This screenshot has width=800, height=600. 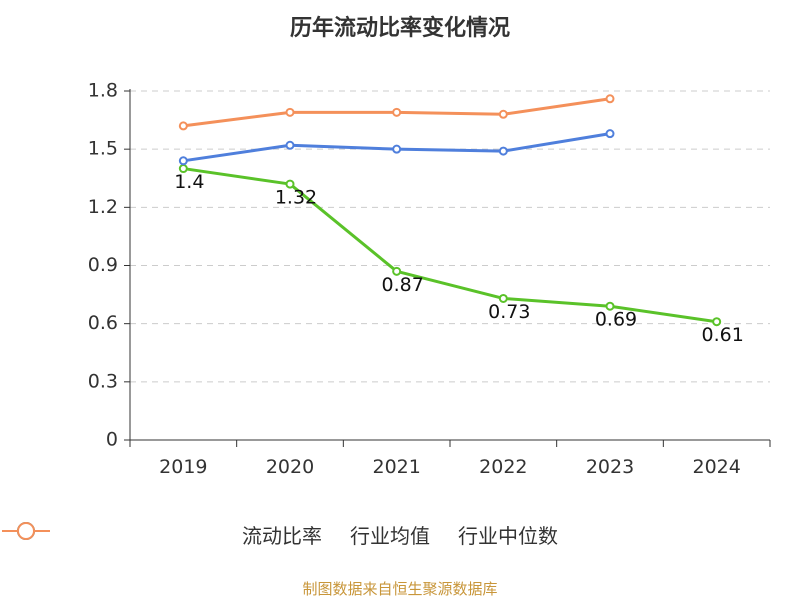 What do you see at coordinates (399, 28) in the screenshot?
I see `chart-title: 历年流动比率变化情况` at bounding box center [399, 28].